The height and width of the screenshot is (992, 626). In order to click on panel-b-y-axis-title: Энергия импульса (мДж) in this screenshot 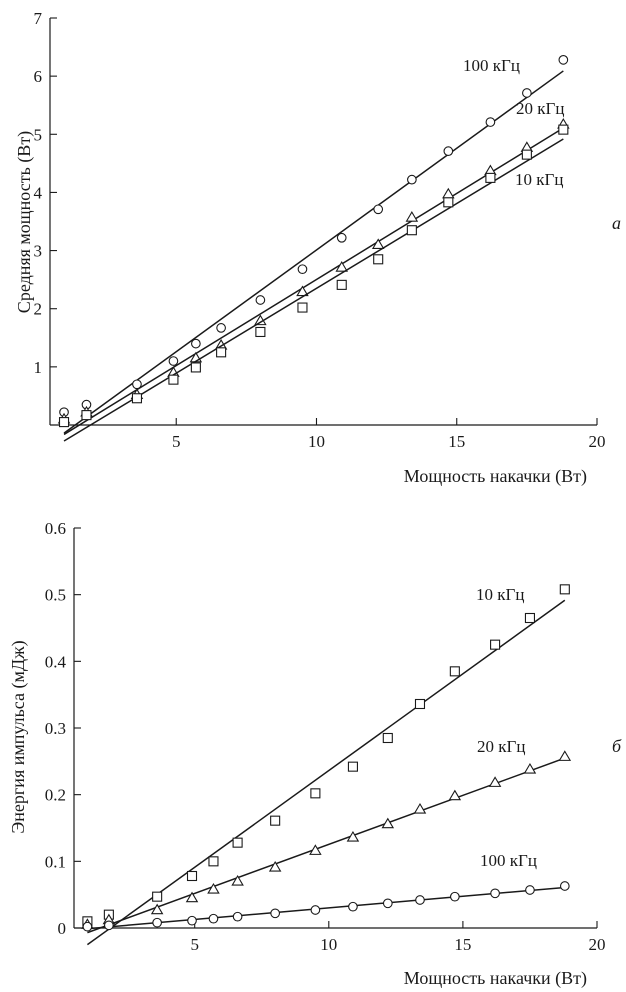, I will do `click(18, 736)`.